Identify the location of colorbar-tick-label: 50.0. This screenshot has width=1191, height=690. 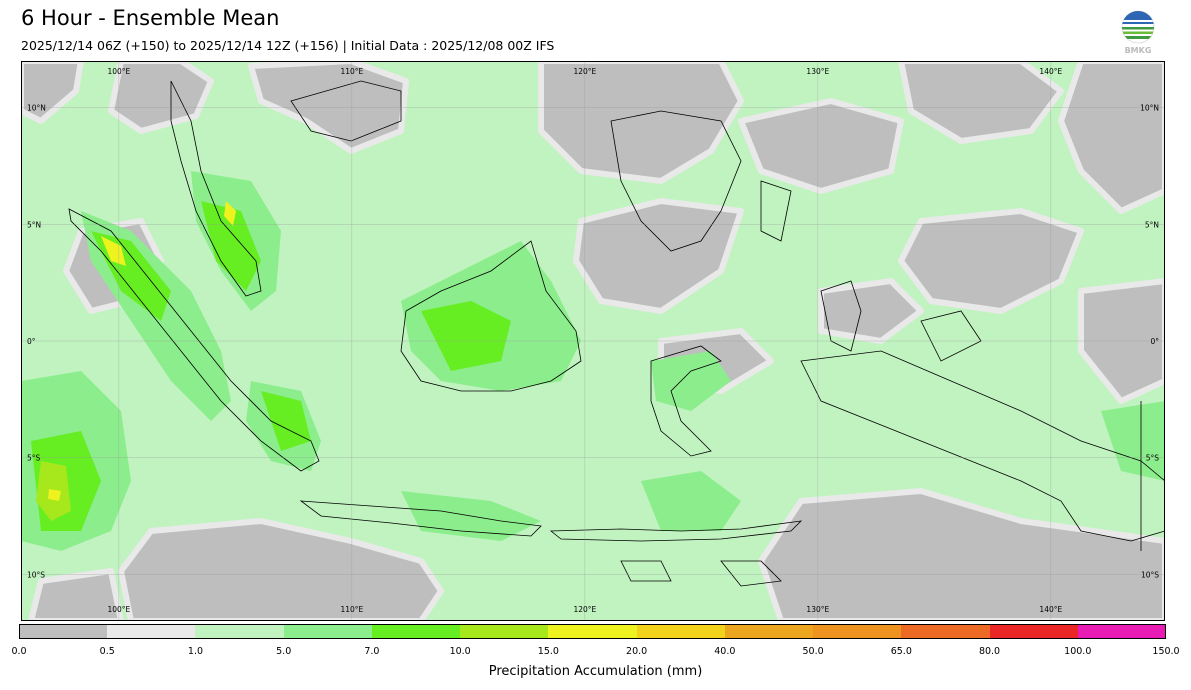
(813, 651).